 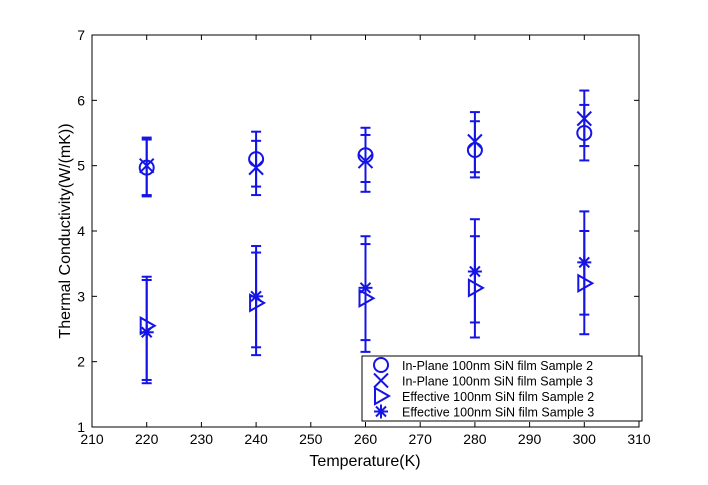 What do you see at coordinates (81, 166) in the screenshot?
I see `y-tick-label: 5` at bounding box center [81, 166].